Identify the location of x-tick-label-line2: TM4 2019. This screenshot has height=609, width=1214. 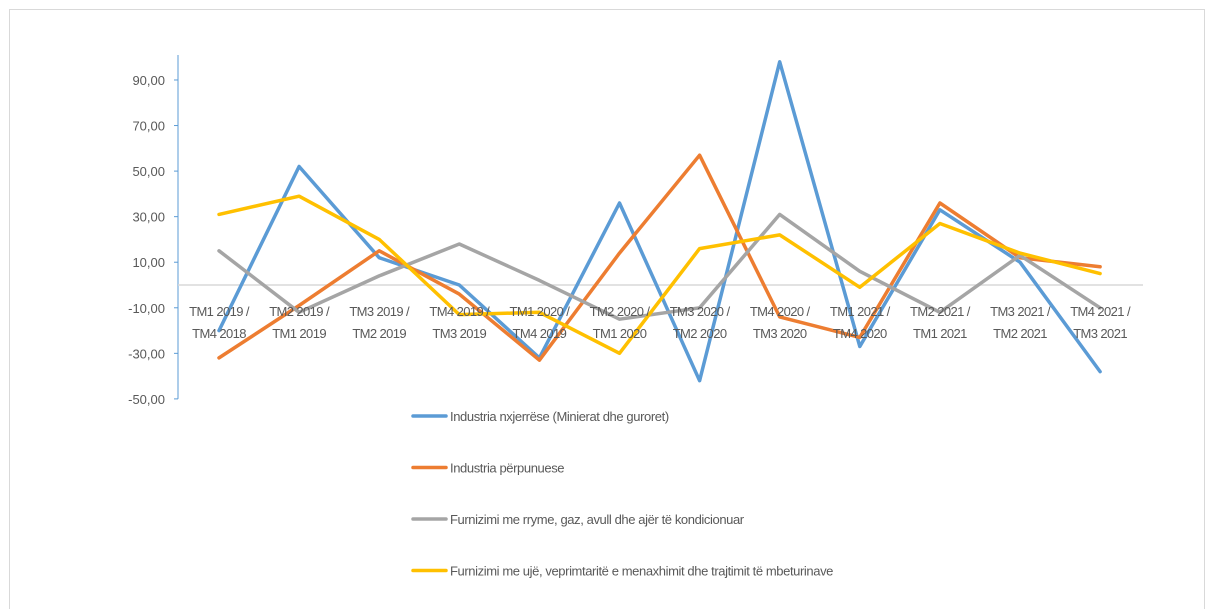
(540, 333).